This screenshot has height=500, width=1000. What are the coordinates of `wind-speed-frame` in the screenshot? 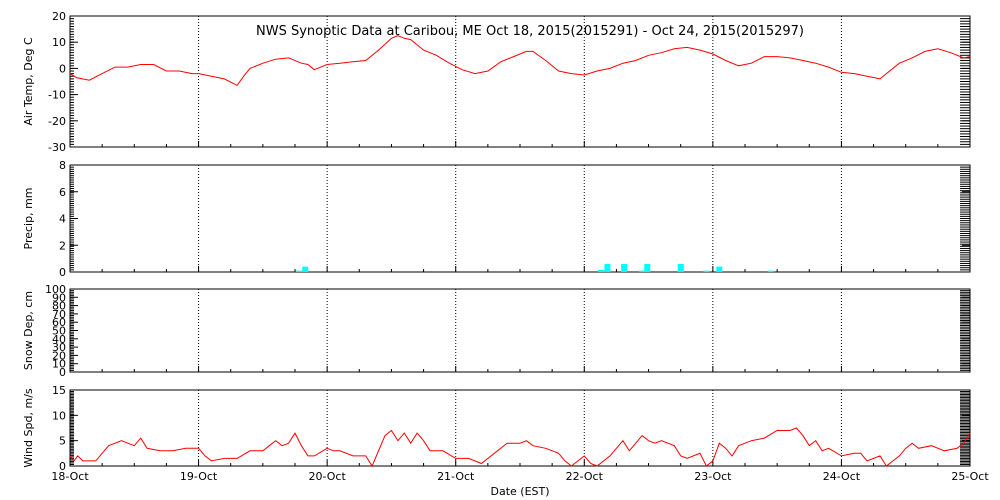 It's located at (520, 428).